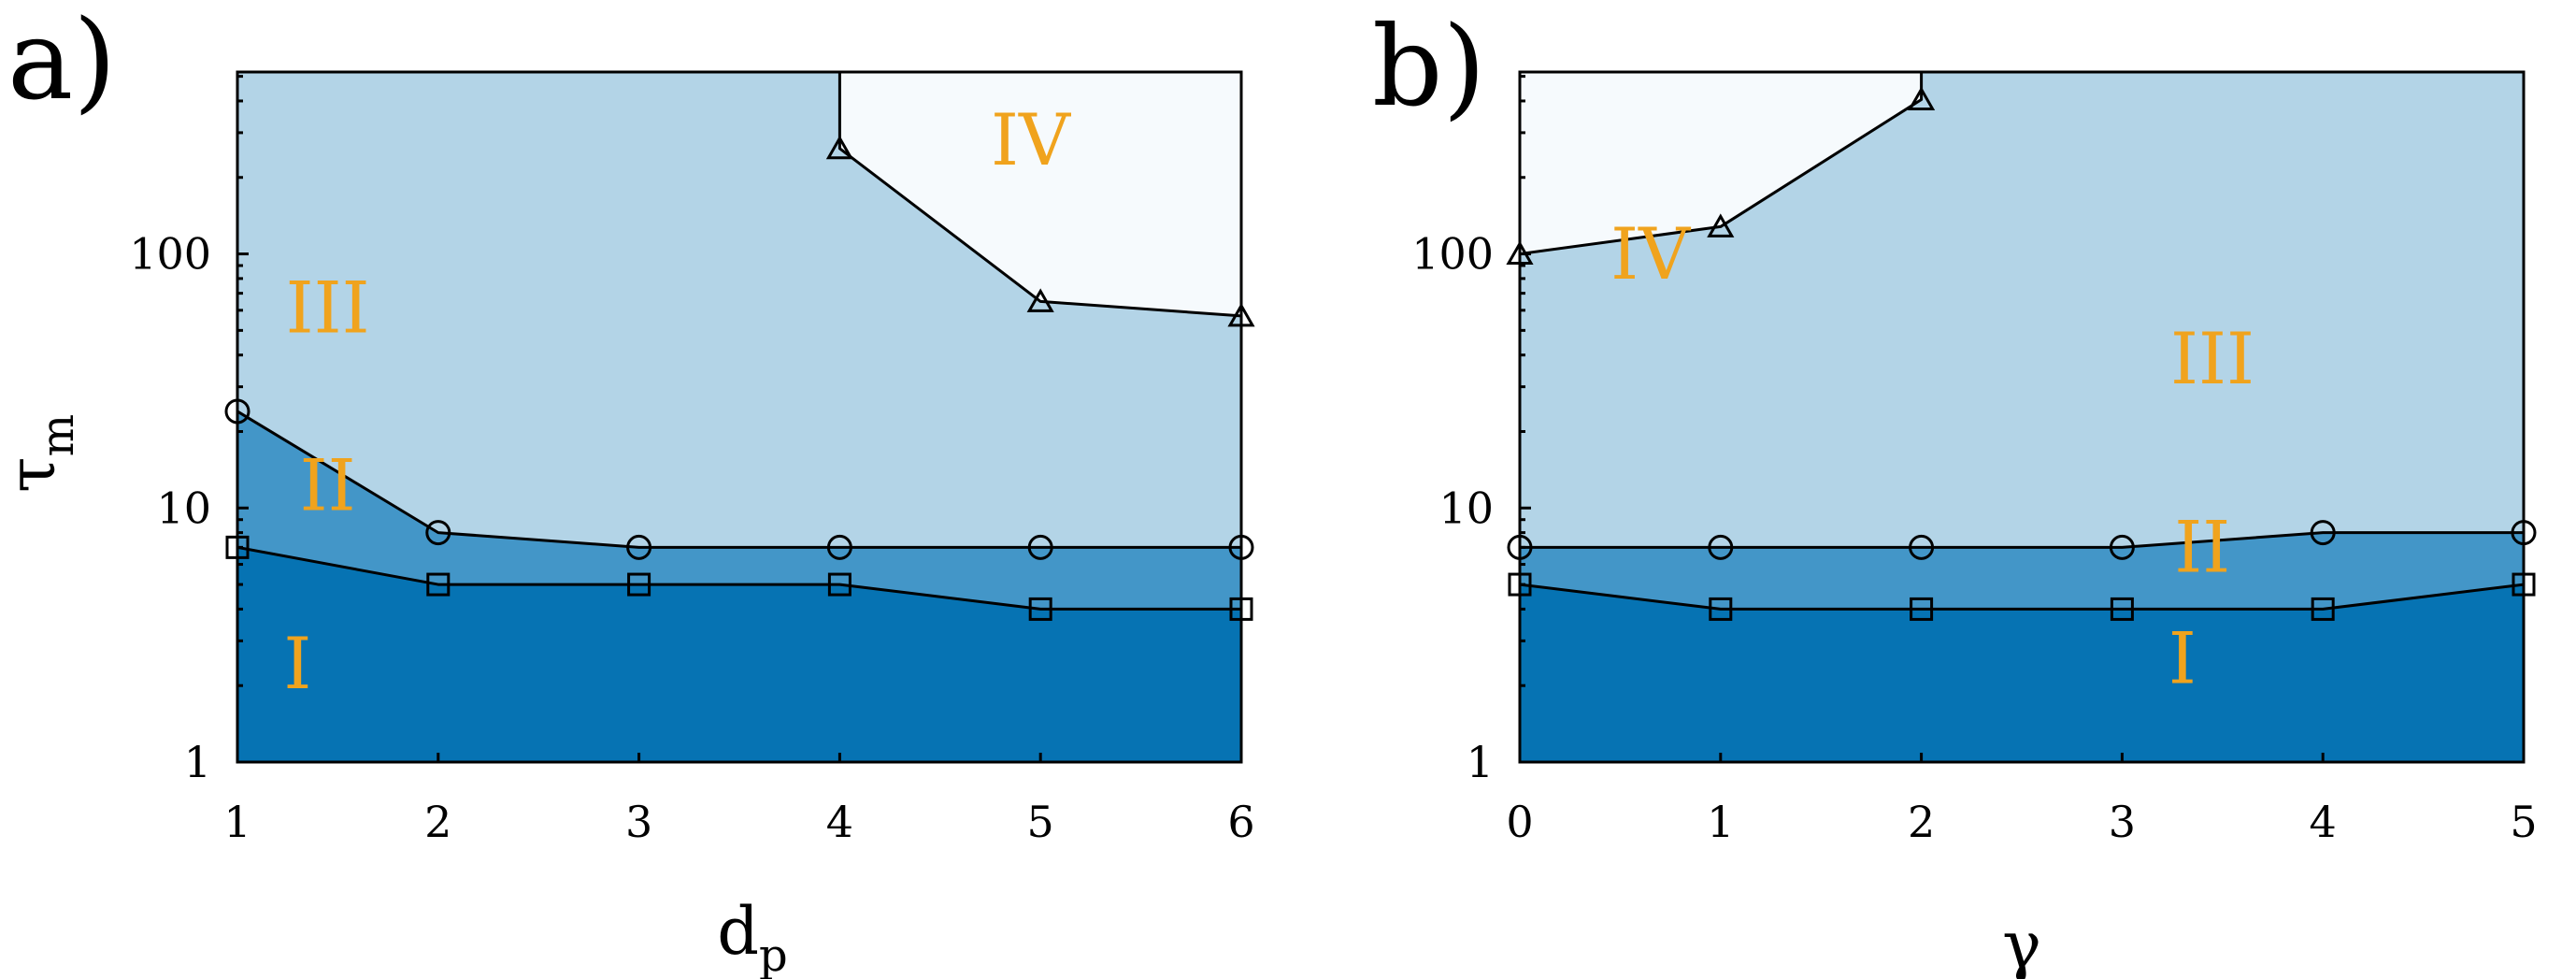 The image size is (2576, 979). I want to click on panel-label: a), so click(61, 62).